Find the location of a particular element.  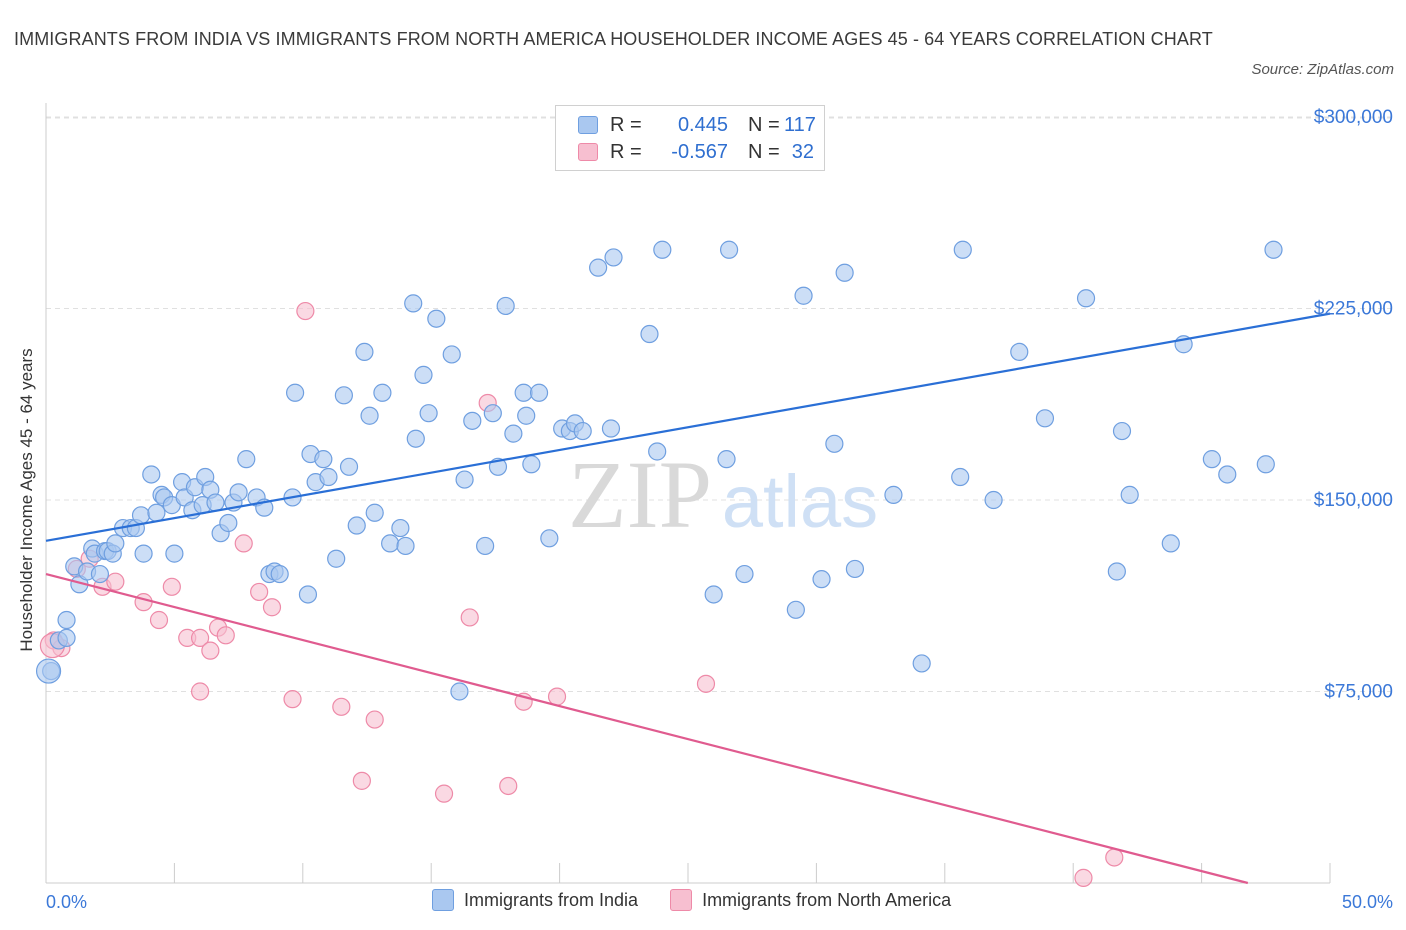

x-tick-label-max: 50.0% is located at coordinates (1367, 902).